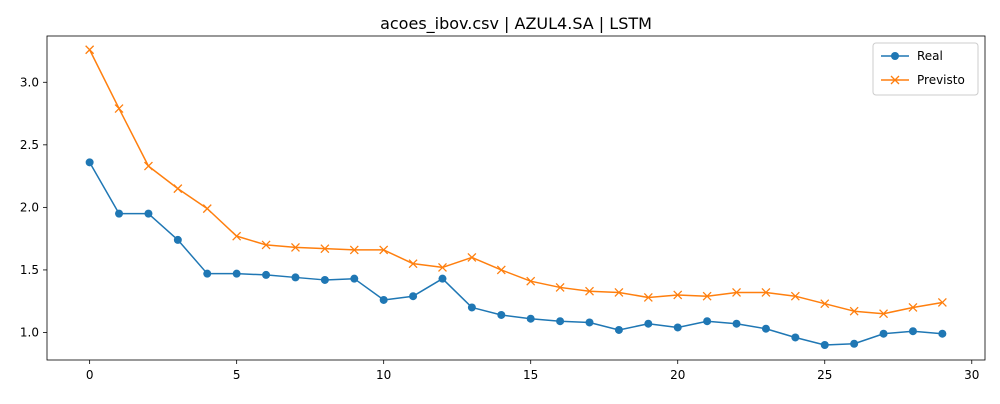  What do you see at coordinates (677, 375) in the screenshot?
I see `x-tick-label: 20` at bounding box center [677, 375].